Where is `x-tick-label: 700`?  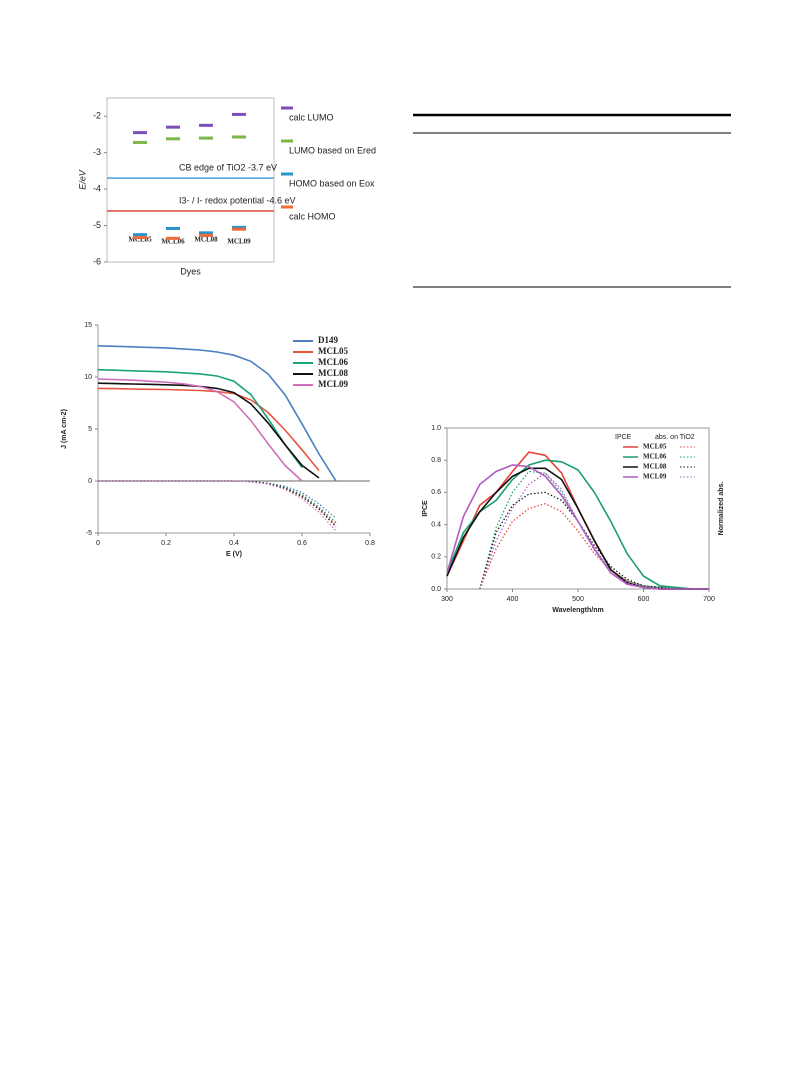 x-tick-label: 700 is located at coordinates (709, 599).